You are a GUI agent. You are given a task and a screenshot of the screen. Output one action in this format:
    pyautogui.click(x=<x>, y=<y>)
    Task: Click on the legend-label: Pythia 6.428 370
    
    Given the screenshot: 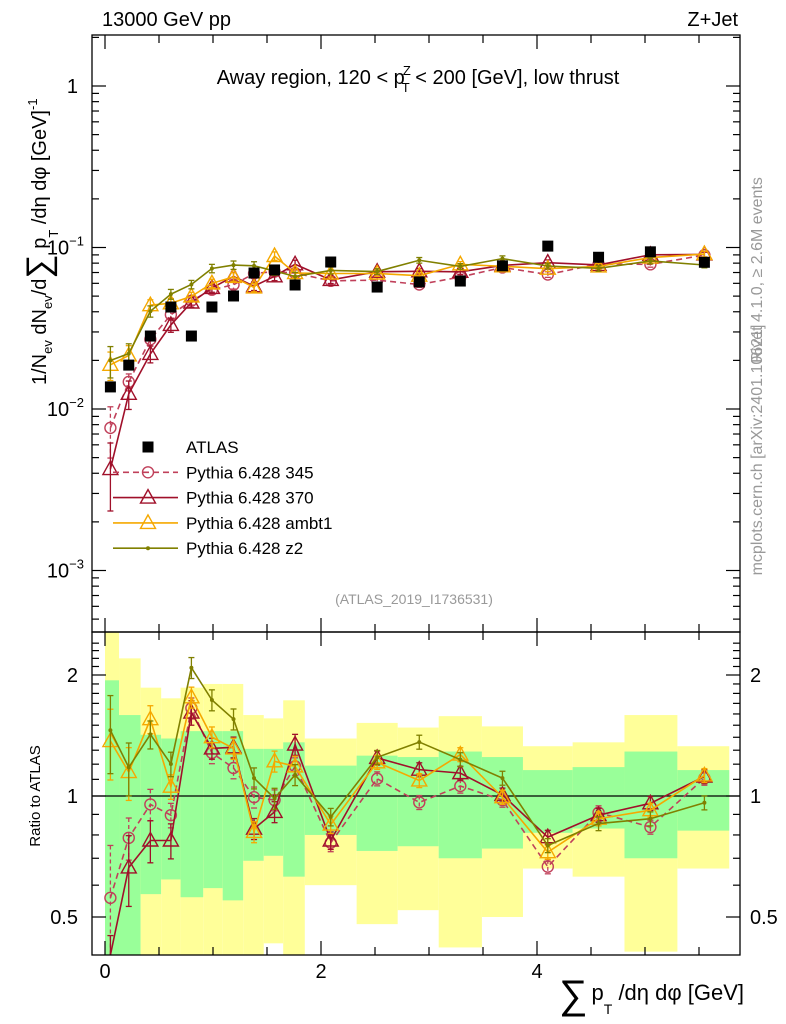 What is the action you would take?
    pyautogui.click(x=250, y=498)
    